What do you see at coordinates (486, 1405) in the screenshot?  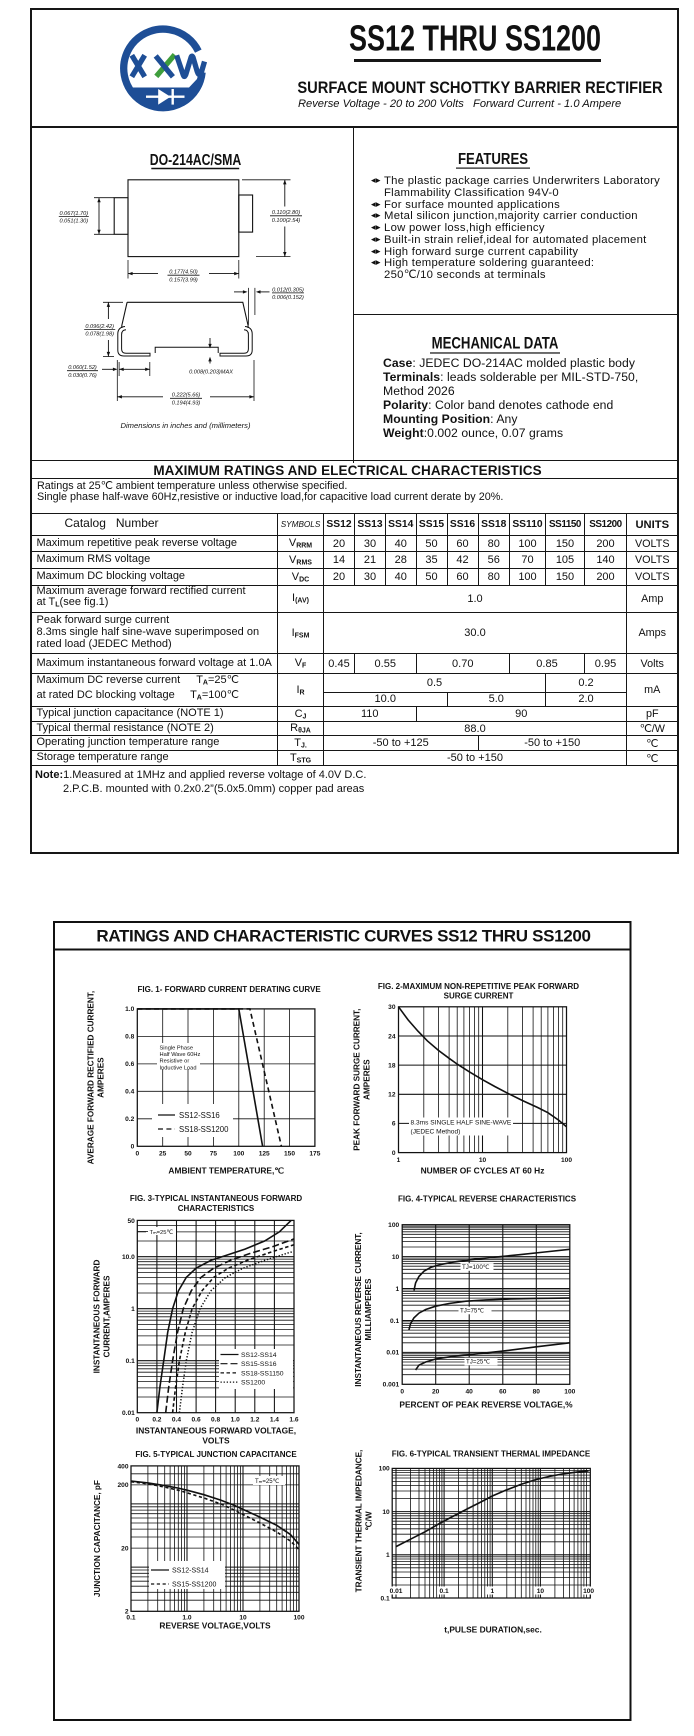 I see `svg-text:PERCENT OF PEAK REVERSE VOLTAG: PERCENT OF PEAK REVERSE VOLTAGE,%` at bounding box center [486, 1405].